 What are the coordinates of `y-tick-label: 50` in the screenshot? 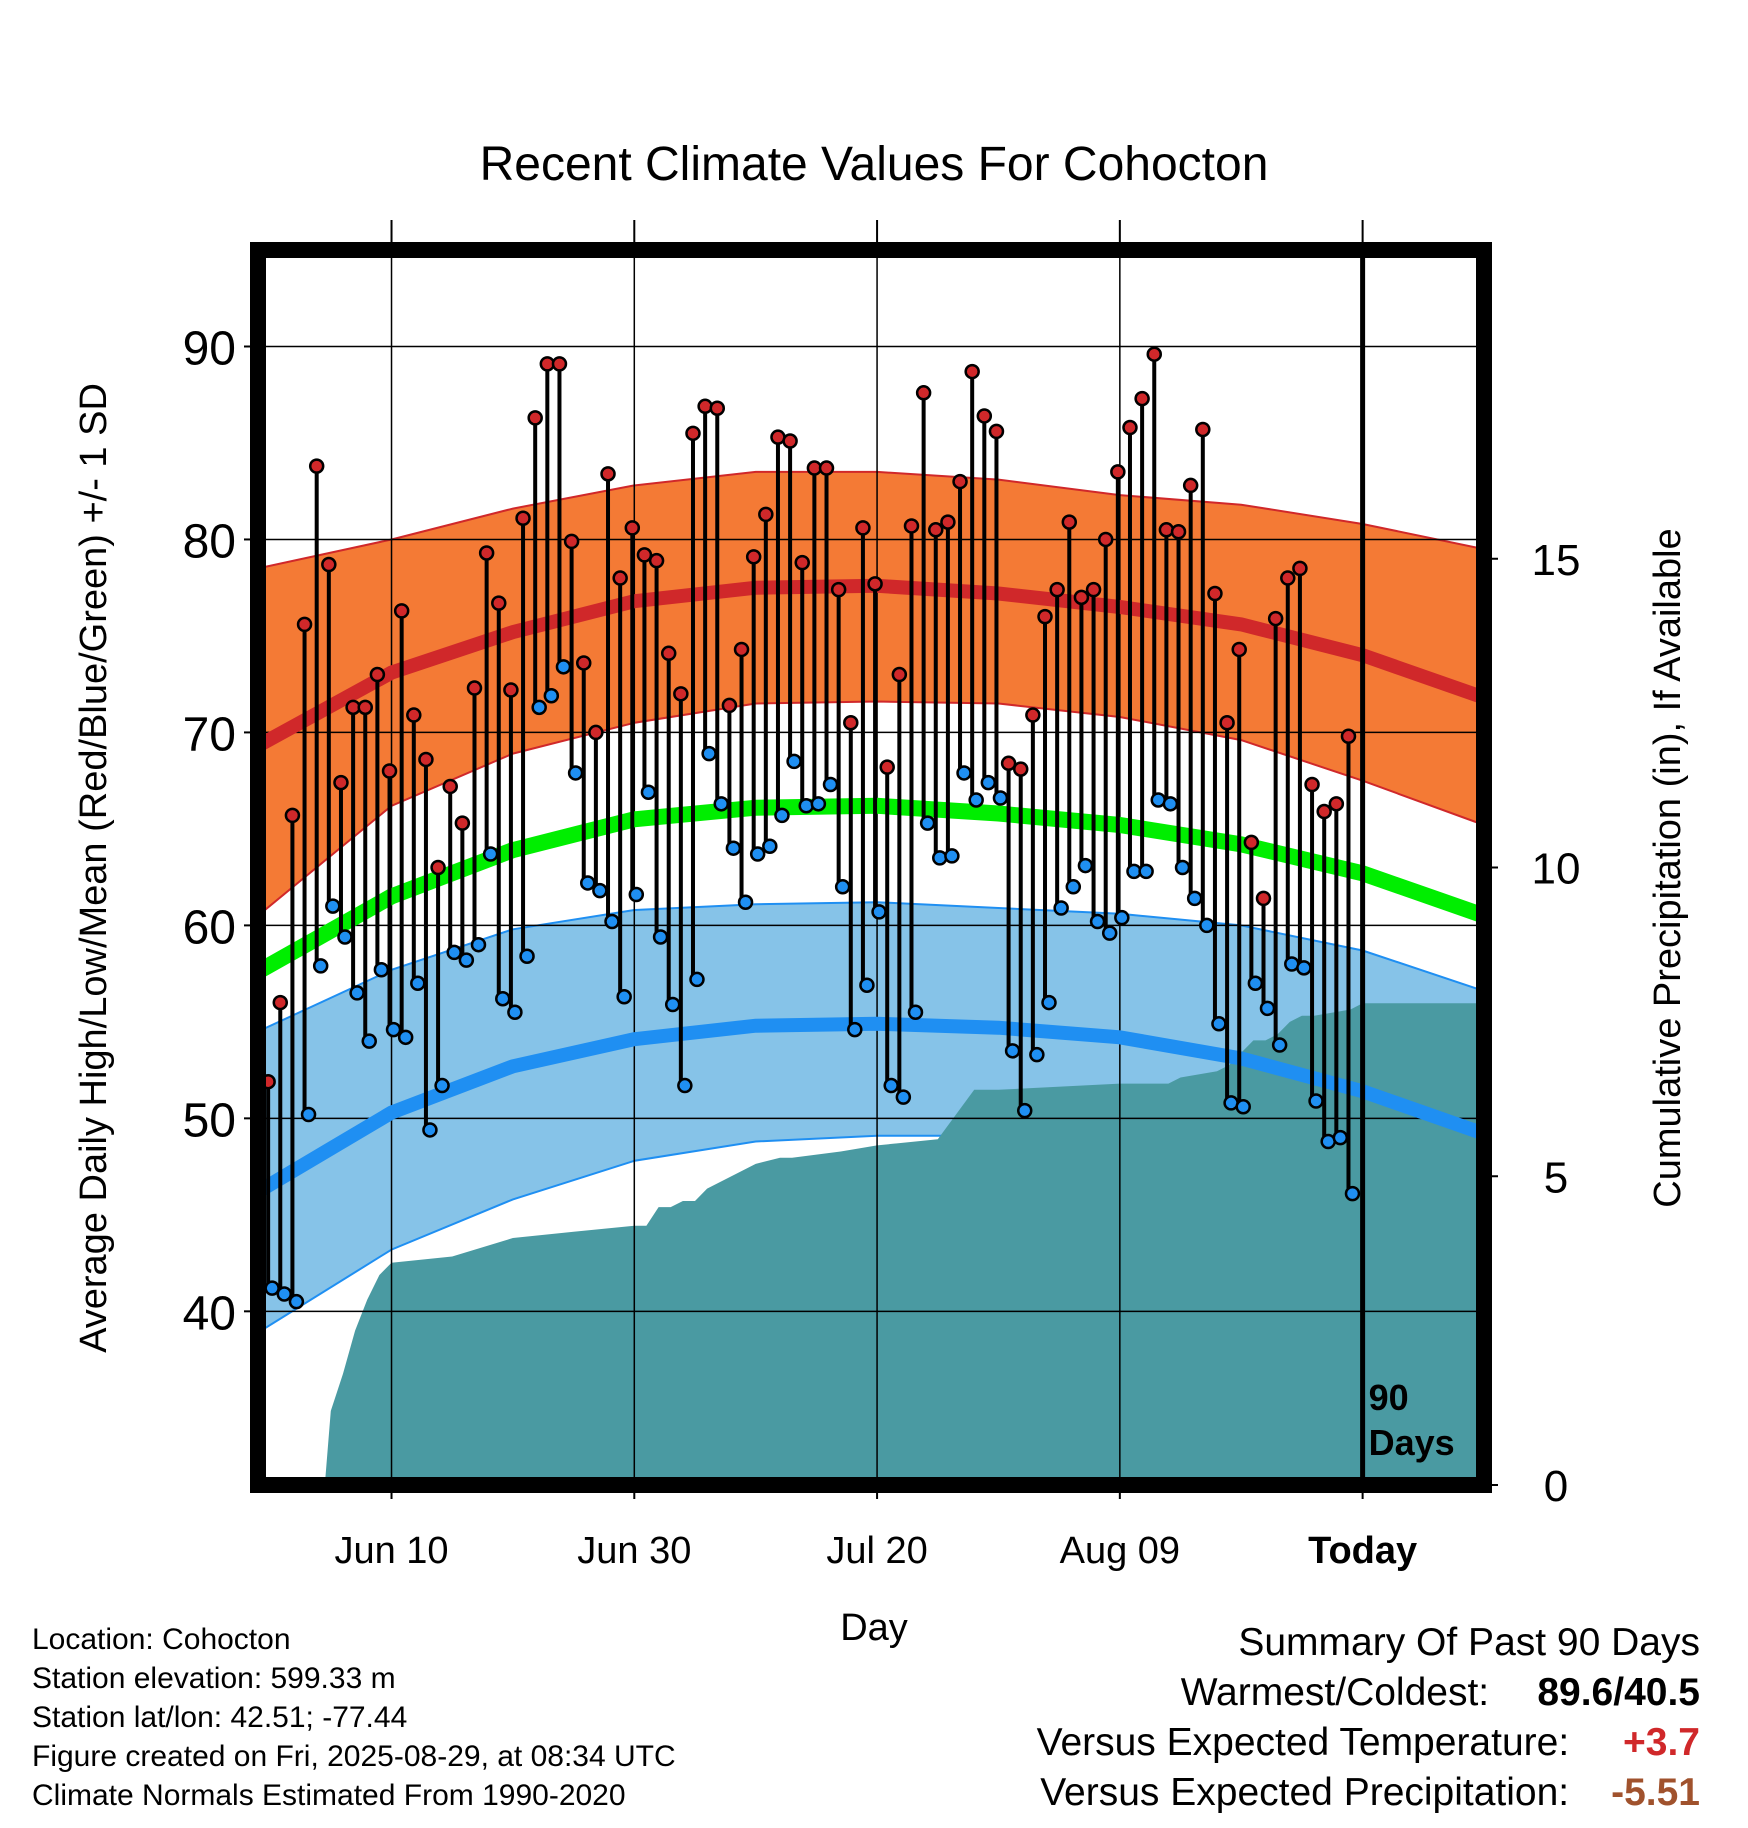 It's located at (209, 1120).